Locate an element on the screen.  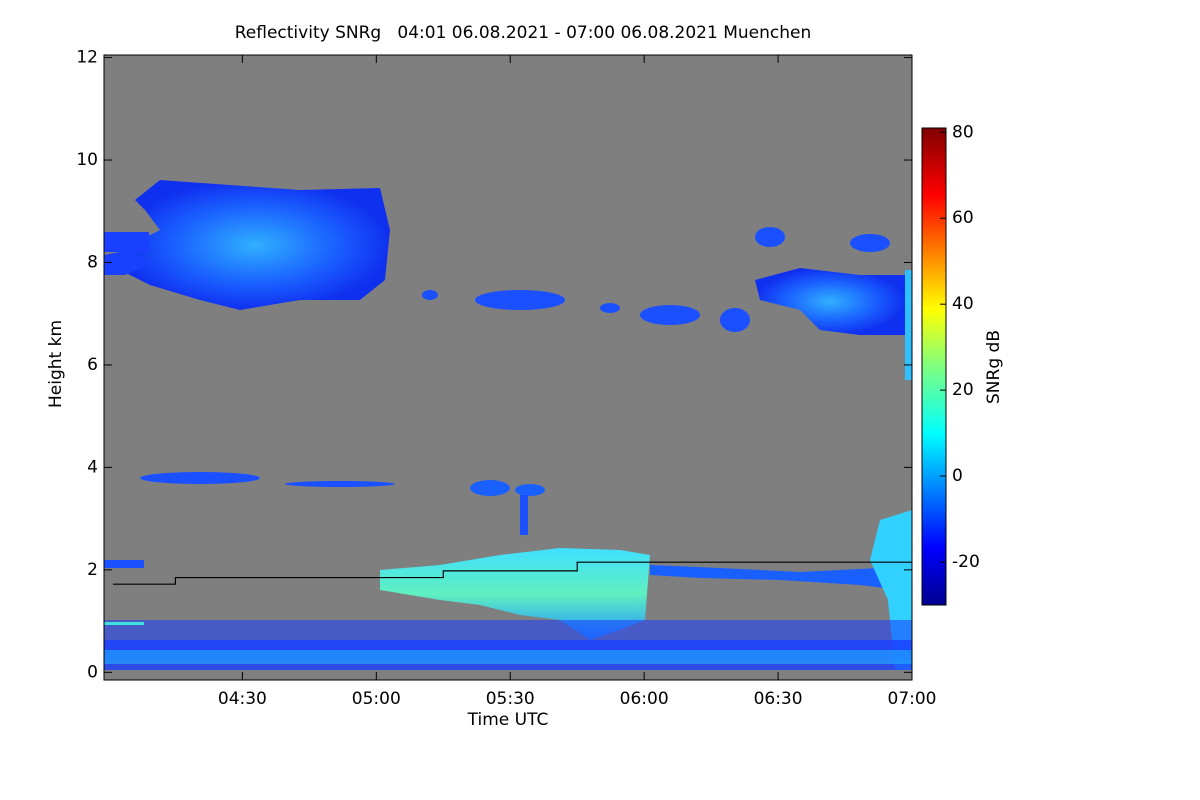
y-tick-label: 2 is located at coordinates (92, 570).